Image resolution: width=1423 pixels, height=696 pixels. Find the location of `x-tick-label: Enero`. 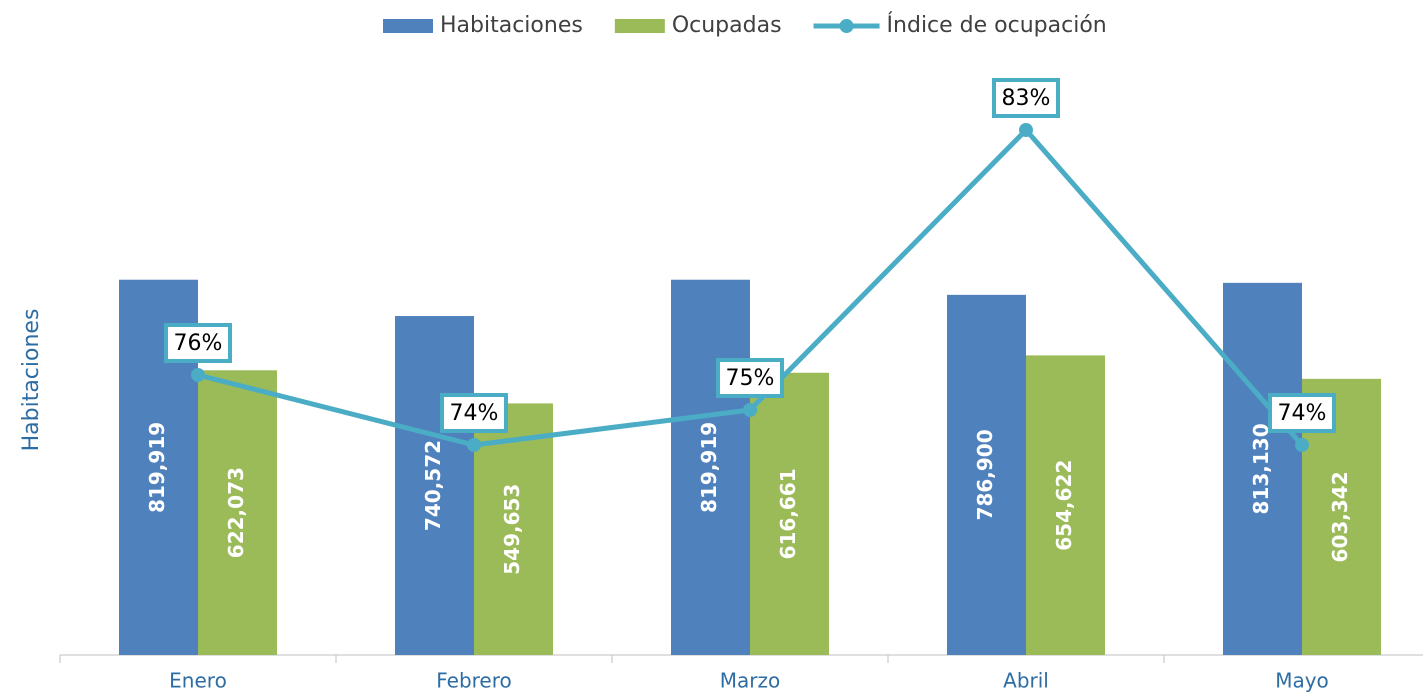

x-tick-label: Enero is located at coordinates (198, 681).